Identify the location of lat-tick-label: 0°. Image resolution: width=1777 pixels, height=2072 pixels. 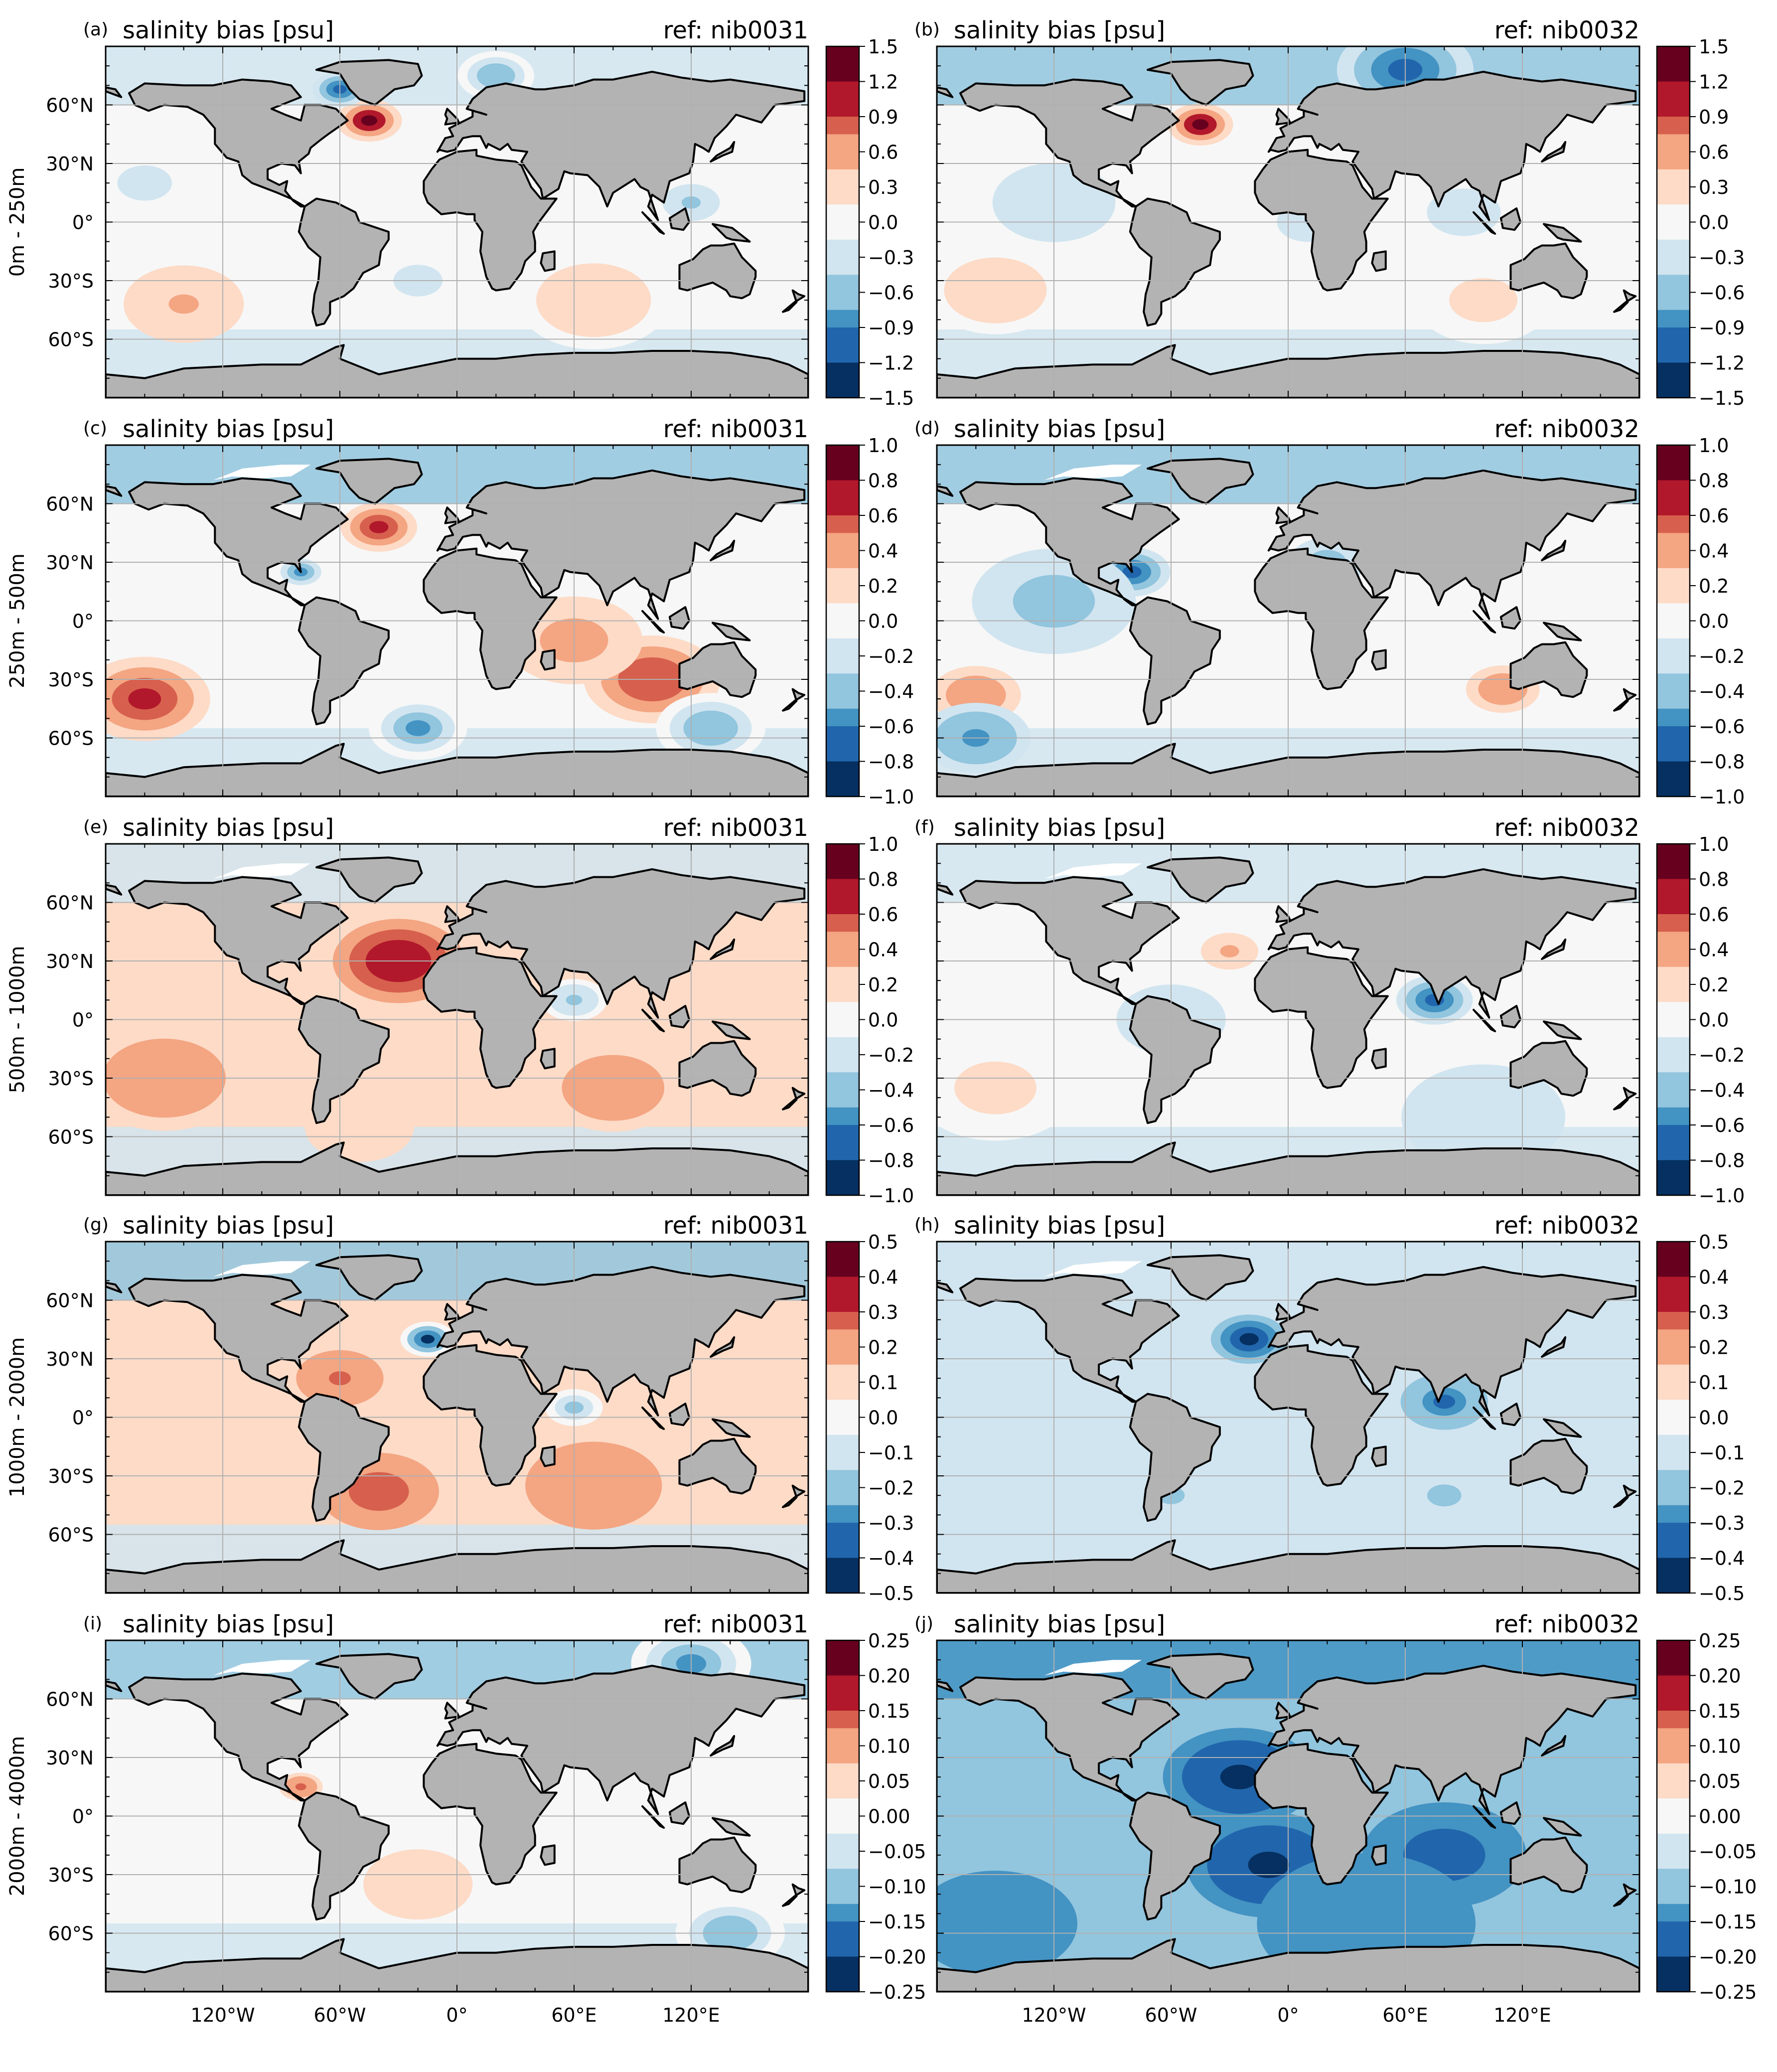
(83, 1817).